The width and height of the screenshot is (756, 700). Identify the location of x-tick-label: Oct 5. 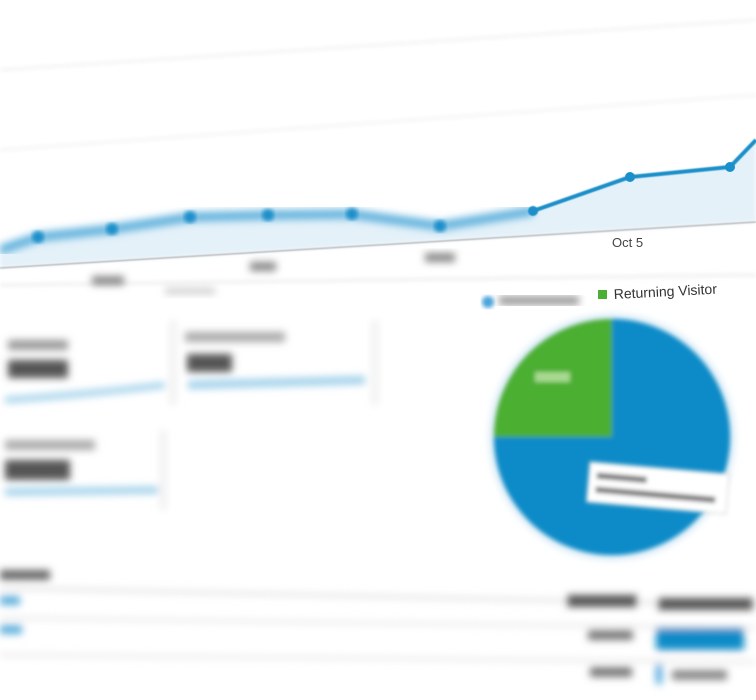
(627, 242).